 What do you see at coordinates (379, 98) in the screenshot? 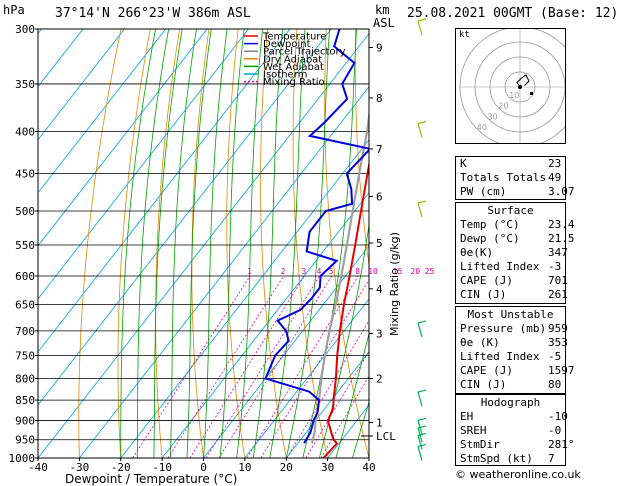
I see `km-tick-label: 8` at bounding box center [379, 98].